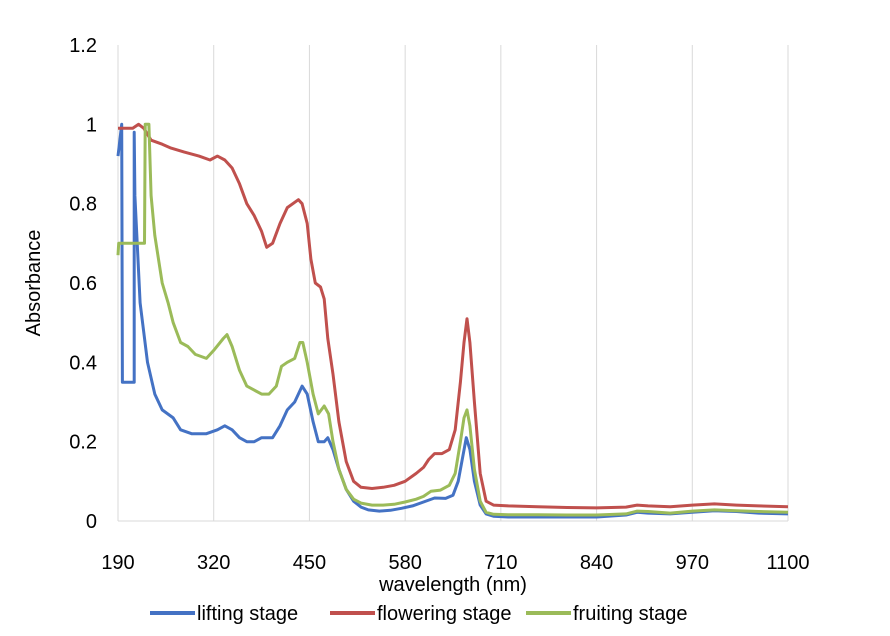  Describe the element at coordinates (83, 46) in the screenshot. I see `y-tick-label: 1.2` at that location.